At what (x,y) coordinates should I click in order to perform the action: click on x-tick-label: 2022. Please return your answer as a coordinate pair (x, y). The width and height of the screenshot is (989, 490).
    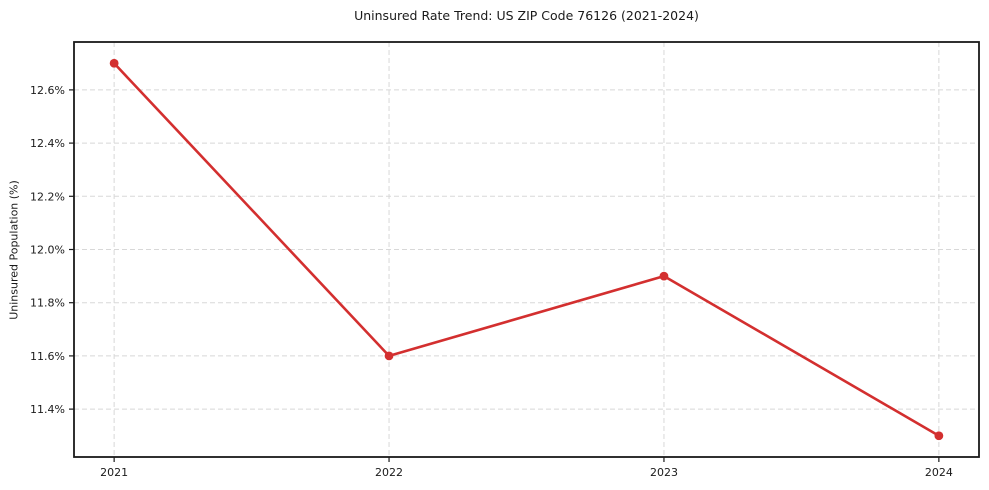
    Looking at the image, I should click on (389, 472).